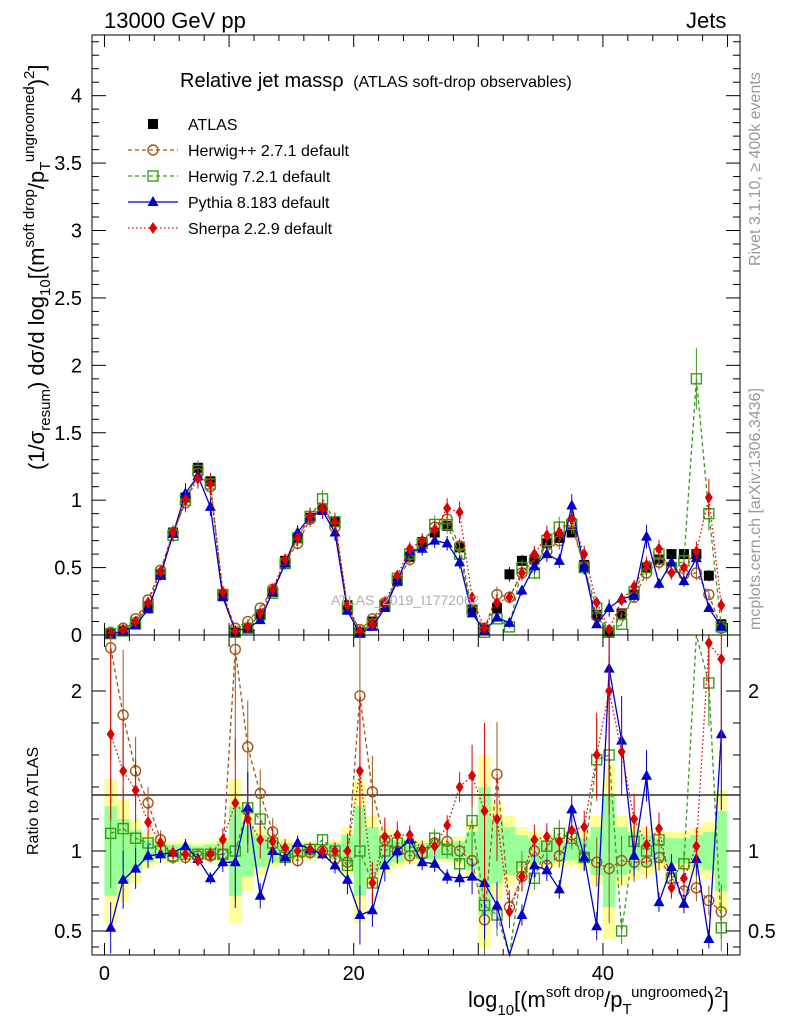  I want to click on legend-item-pythia-8-183-default: Pythia 8.183 default, so click(229, 203).